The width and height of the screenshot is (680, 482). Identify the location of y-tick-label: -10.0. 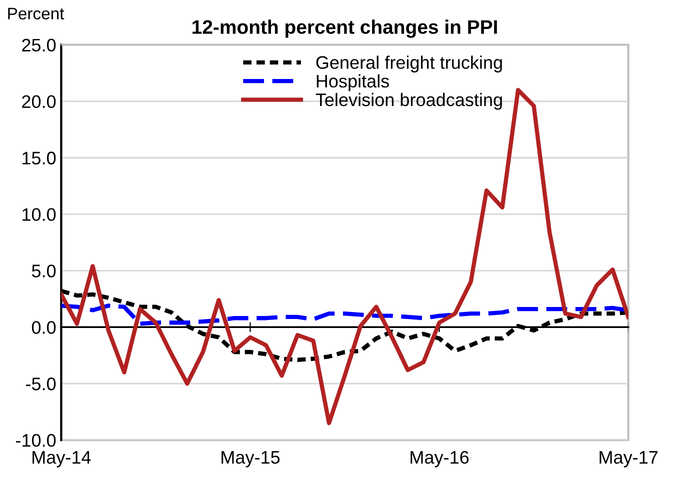
(36, 440).